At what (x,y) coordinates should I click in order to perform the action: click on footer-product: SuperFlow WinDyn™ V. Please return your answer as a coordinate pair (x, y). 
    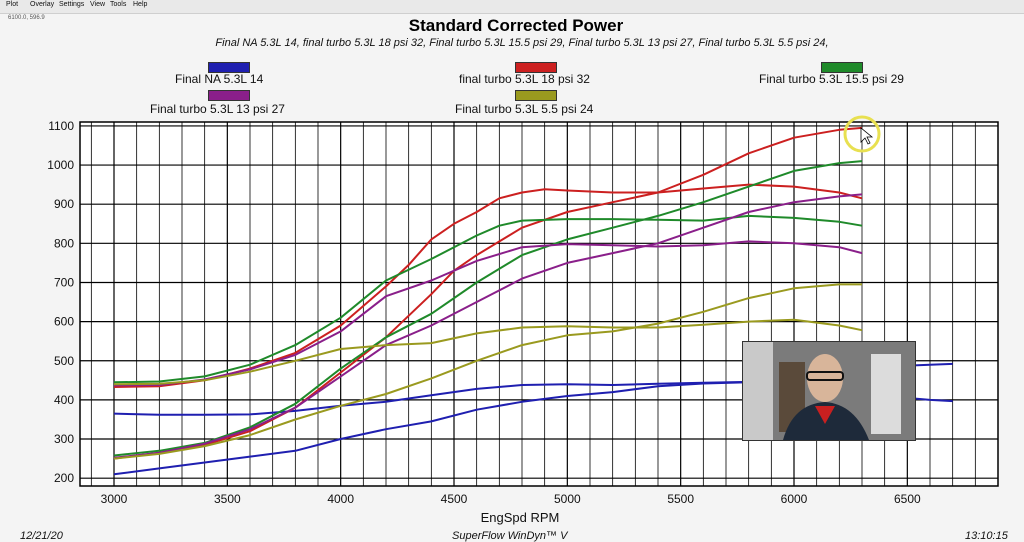
    Looking at the image, I should click on (510, 536).